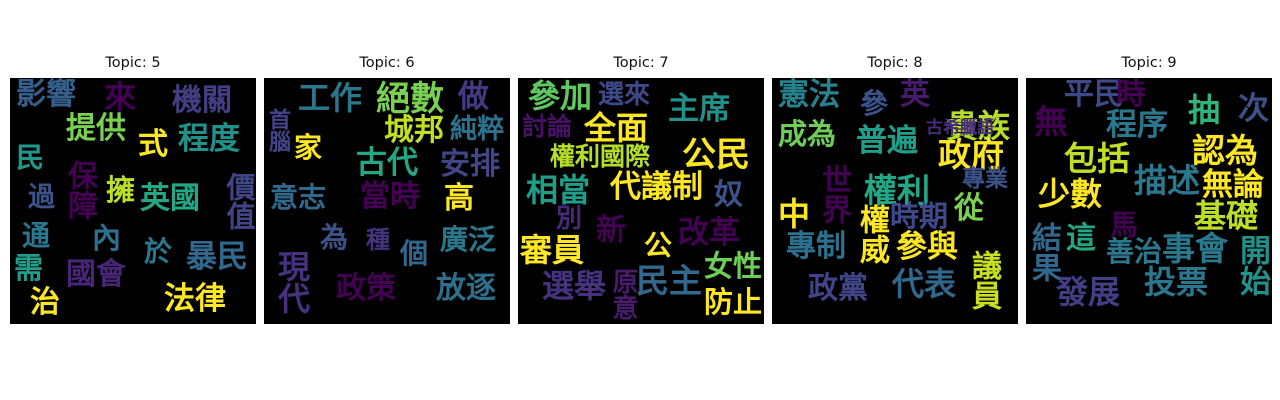  Describe the element at coordinates (547, 126) in the screenshot. I see `cloud-word: 討論` at that location.